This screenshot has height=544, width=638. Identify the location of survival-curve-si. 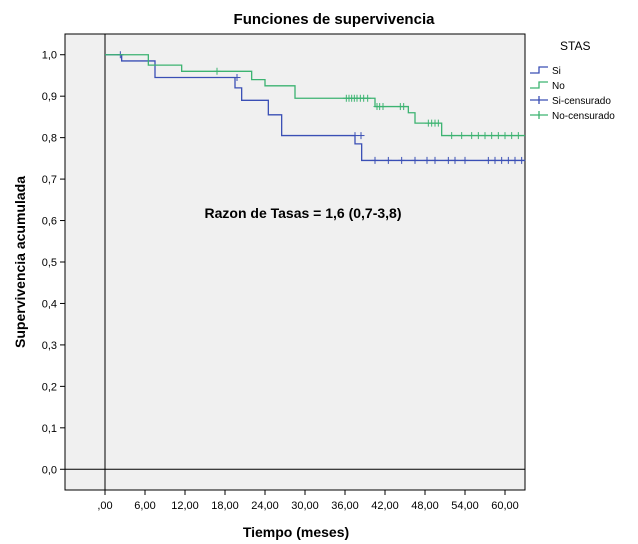
(315, 108).